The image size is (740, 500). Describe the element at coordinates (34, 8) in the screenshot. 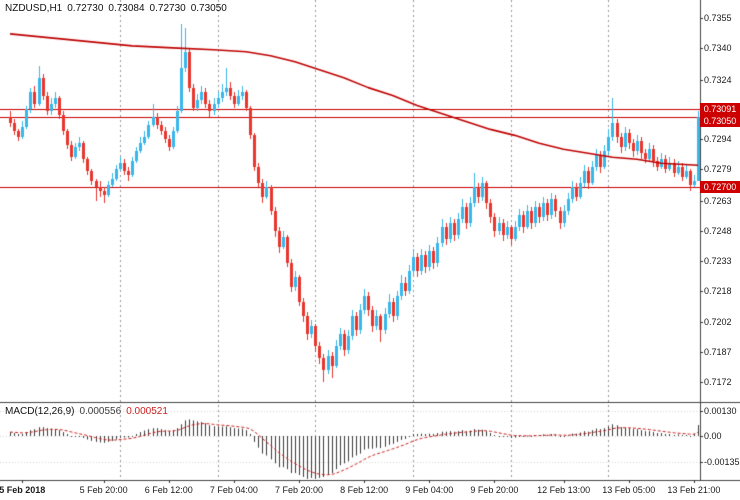

I see `symbol-period-label: NZDUSD,H1` at that location.